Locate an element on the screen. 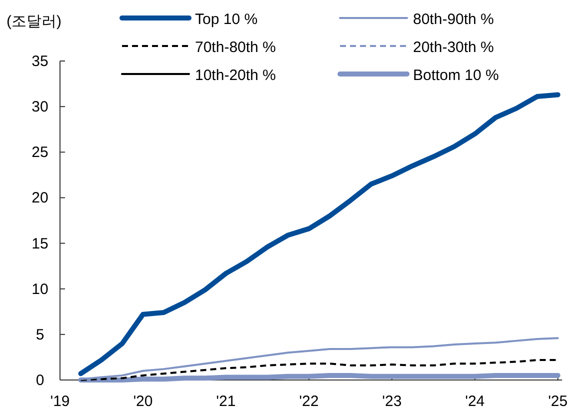 The image size is (569, 414). y-tick-label: 10 is located at coordinates (40, 289).